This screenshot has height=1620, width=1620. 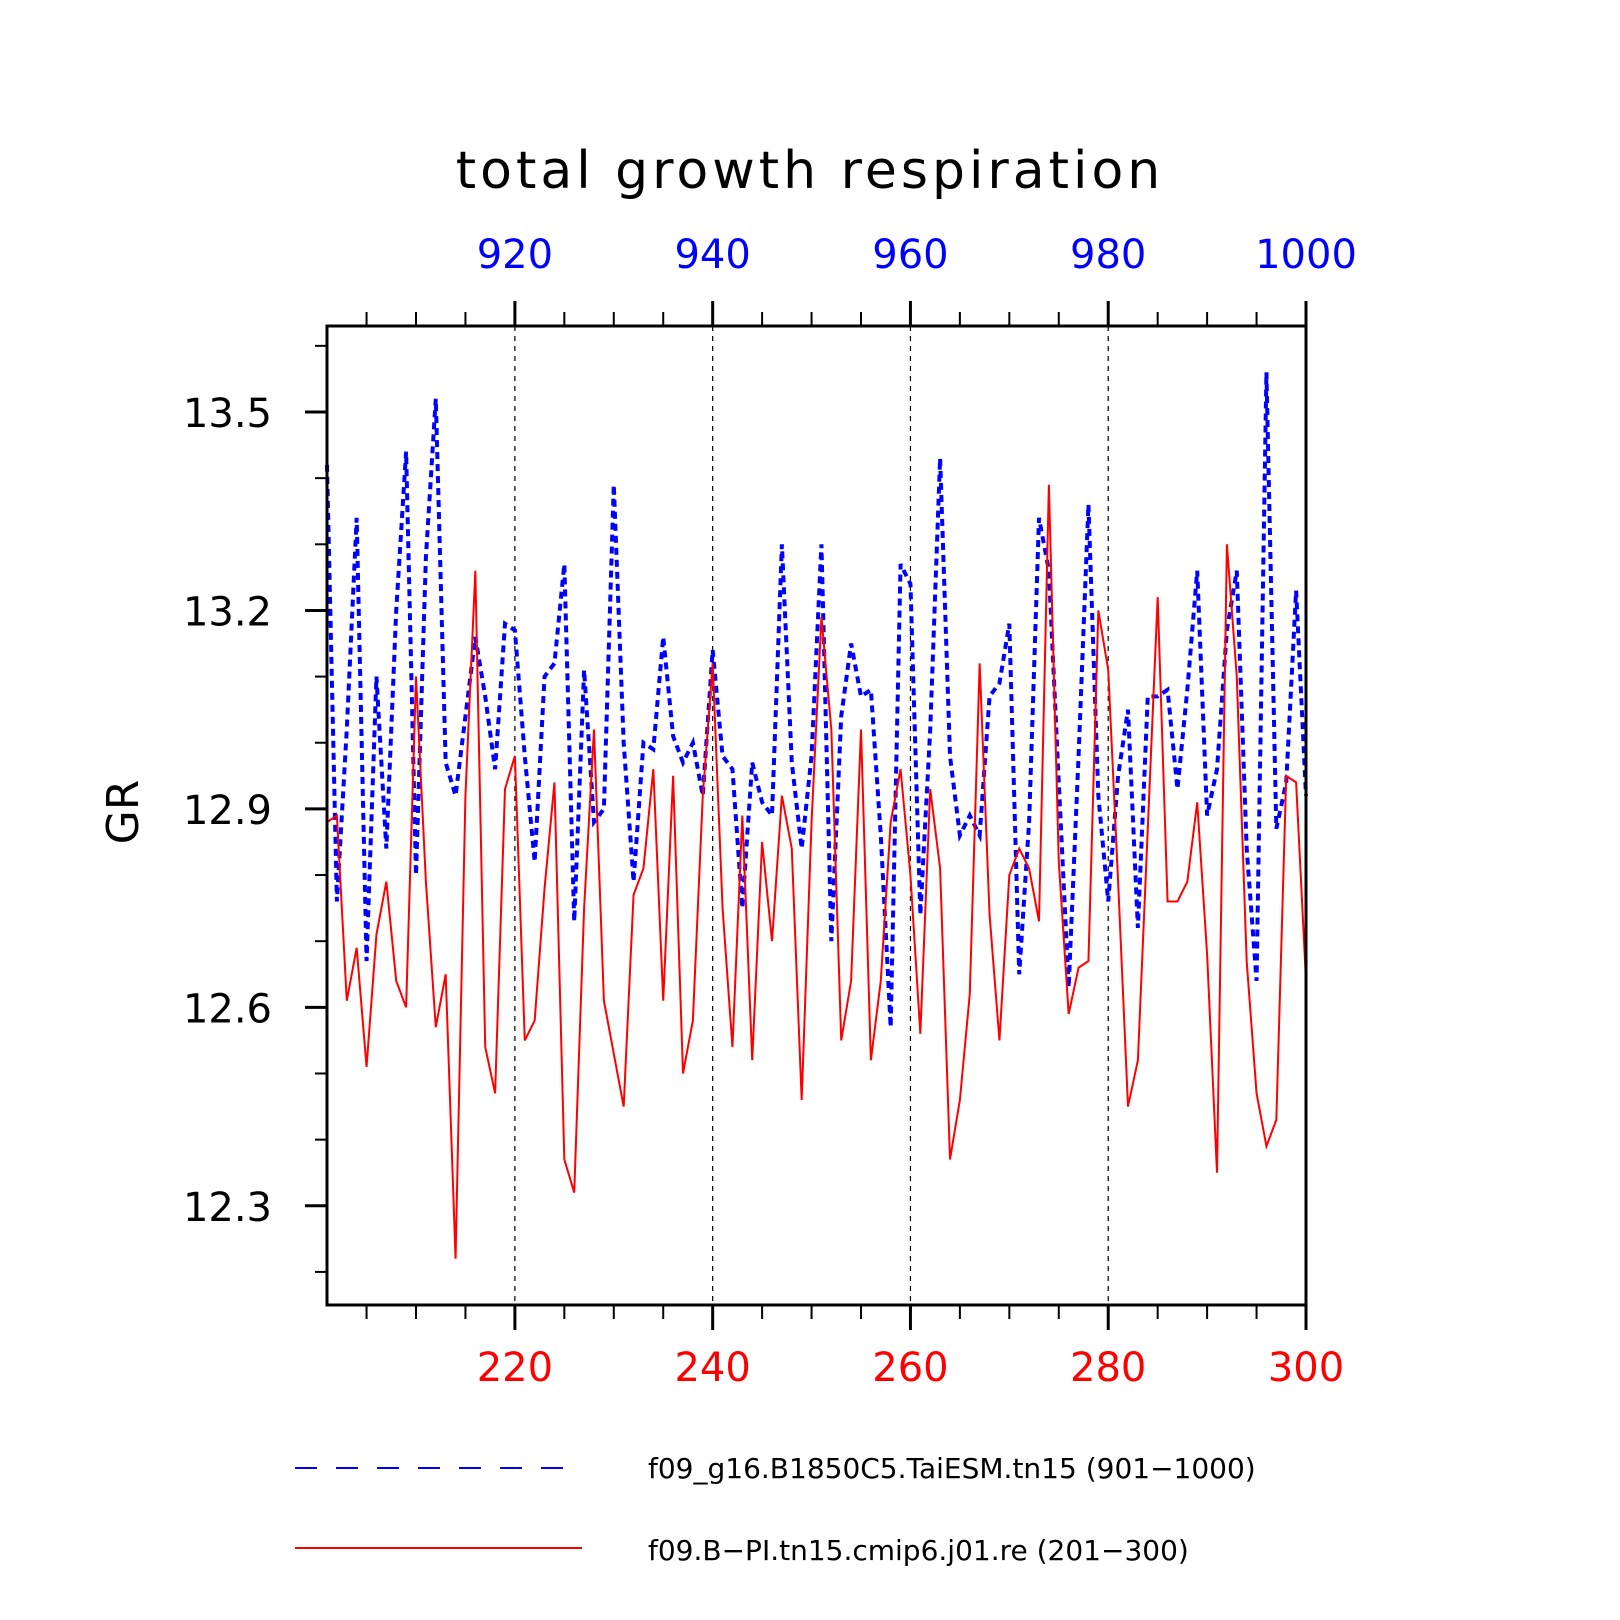 I want to click on y-tick-label-13.2: 13.2, so click(x=227, y=612).